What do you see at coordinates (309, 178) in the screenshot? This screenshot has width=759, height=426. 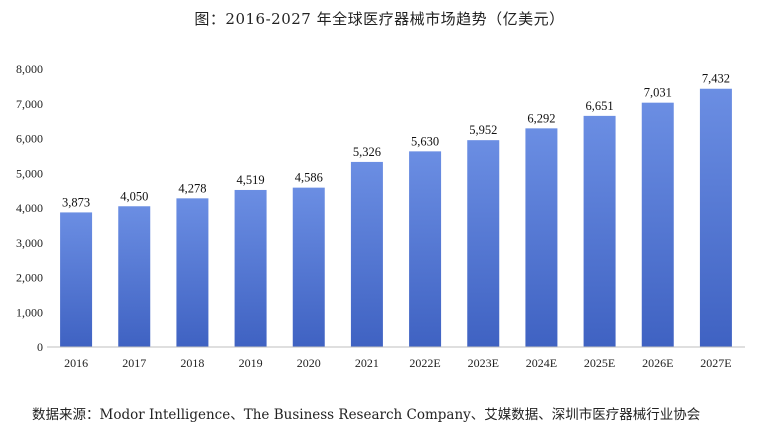 I see `data-label: 4,586` at bounding box center [309, 178].